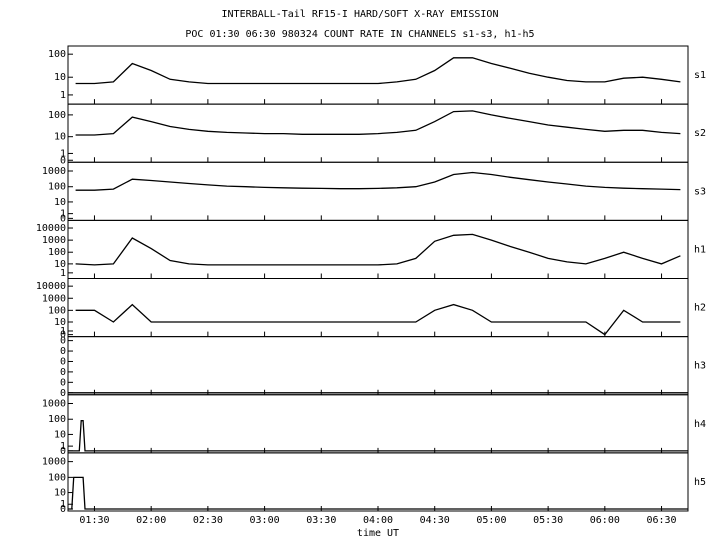  What do you see at coordinates (94, 520) in the screenshot?
I see `x-tick-label: 01:30` at bounding box center [94, 520].